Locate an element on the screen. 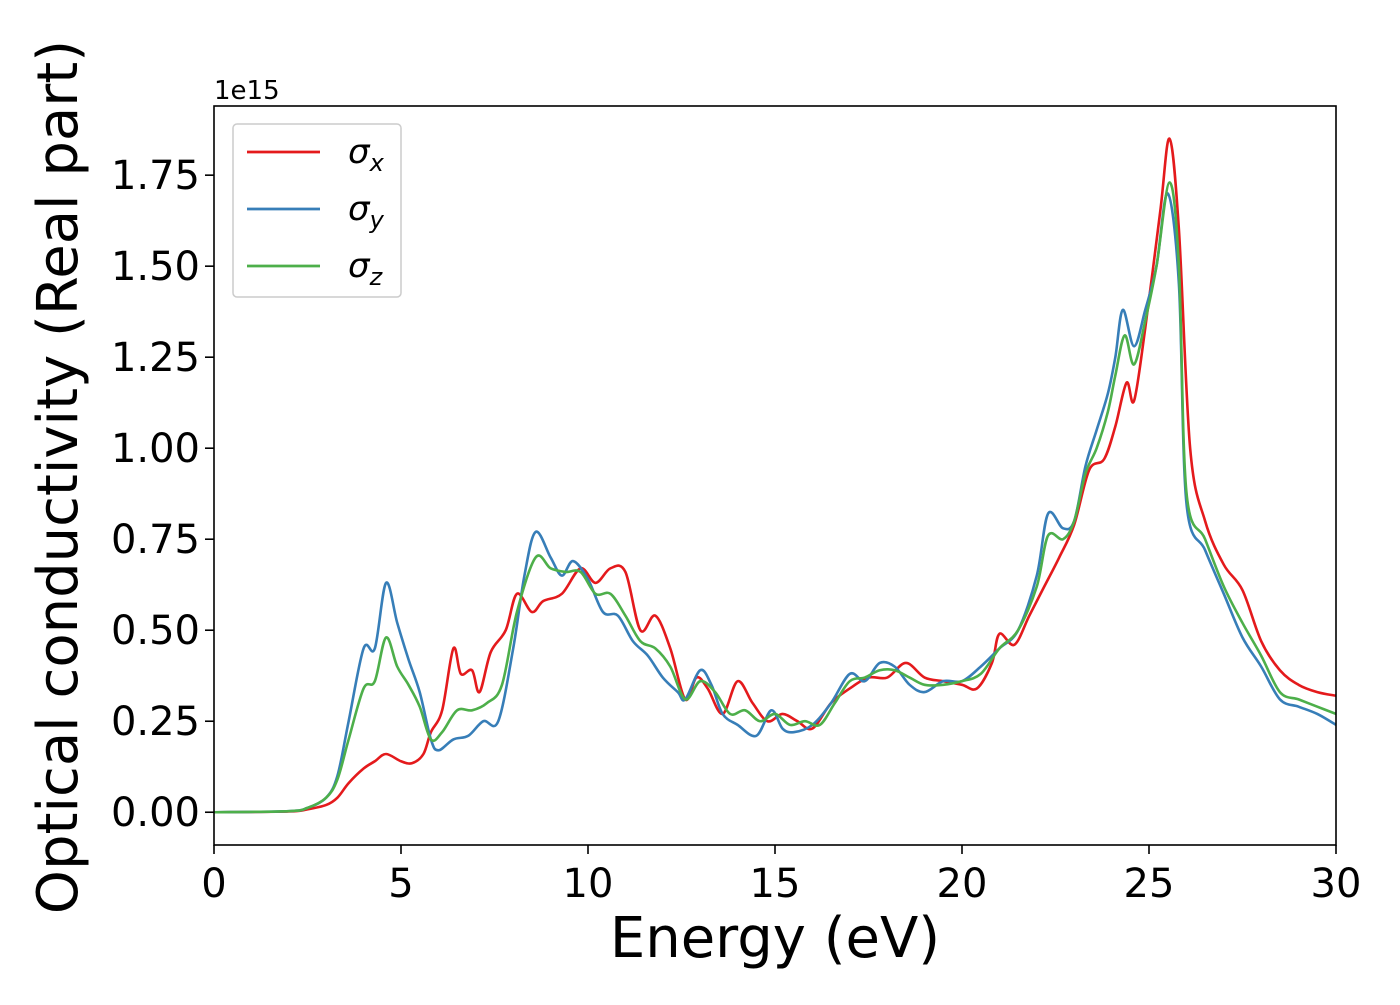 The height and width of the screenshot is (1005, 1400). y-tick-label: 1.75 is located at coordinates (155, 176).